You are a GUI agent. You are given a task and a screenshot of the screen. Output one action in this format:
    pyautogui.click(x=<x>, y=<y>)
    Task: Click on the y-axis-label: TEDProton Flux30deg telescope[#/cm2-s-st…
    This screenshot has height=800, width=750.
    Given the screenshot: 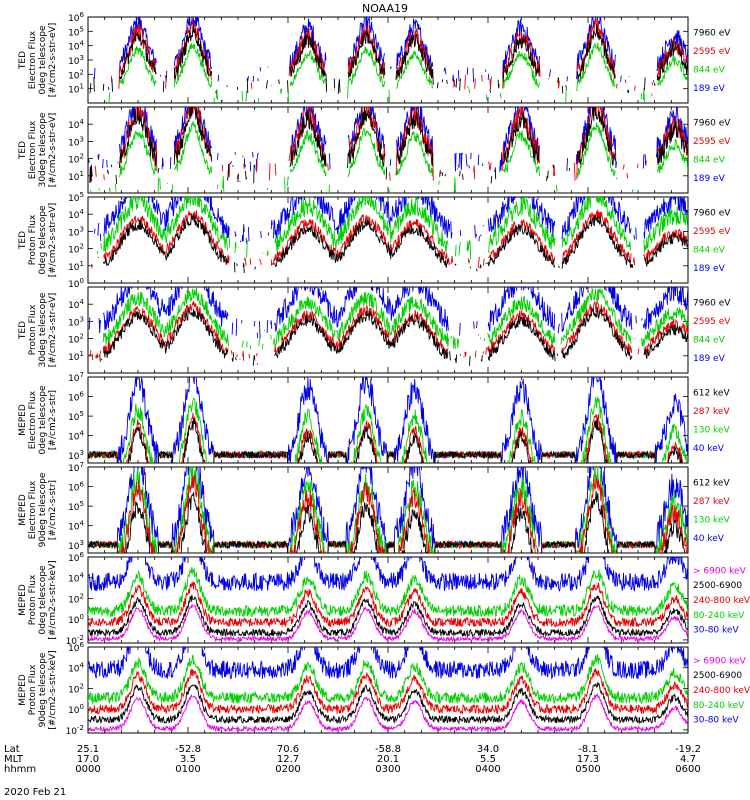 What is the action you would take?
    pyautogui.click(x=38, y=329)
    